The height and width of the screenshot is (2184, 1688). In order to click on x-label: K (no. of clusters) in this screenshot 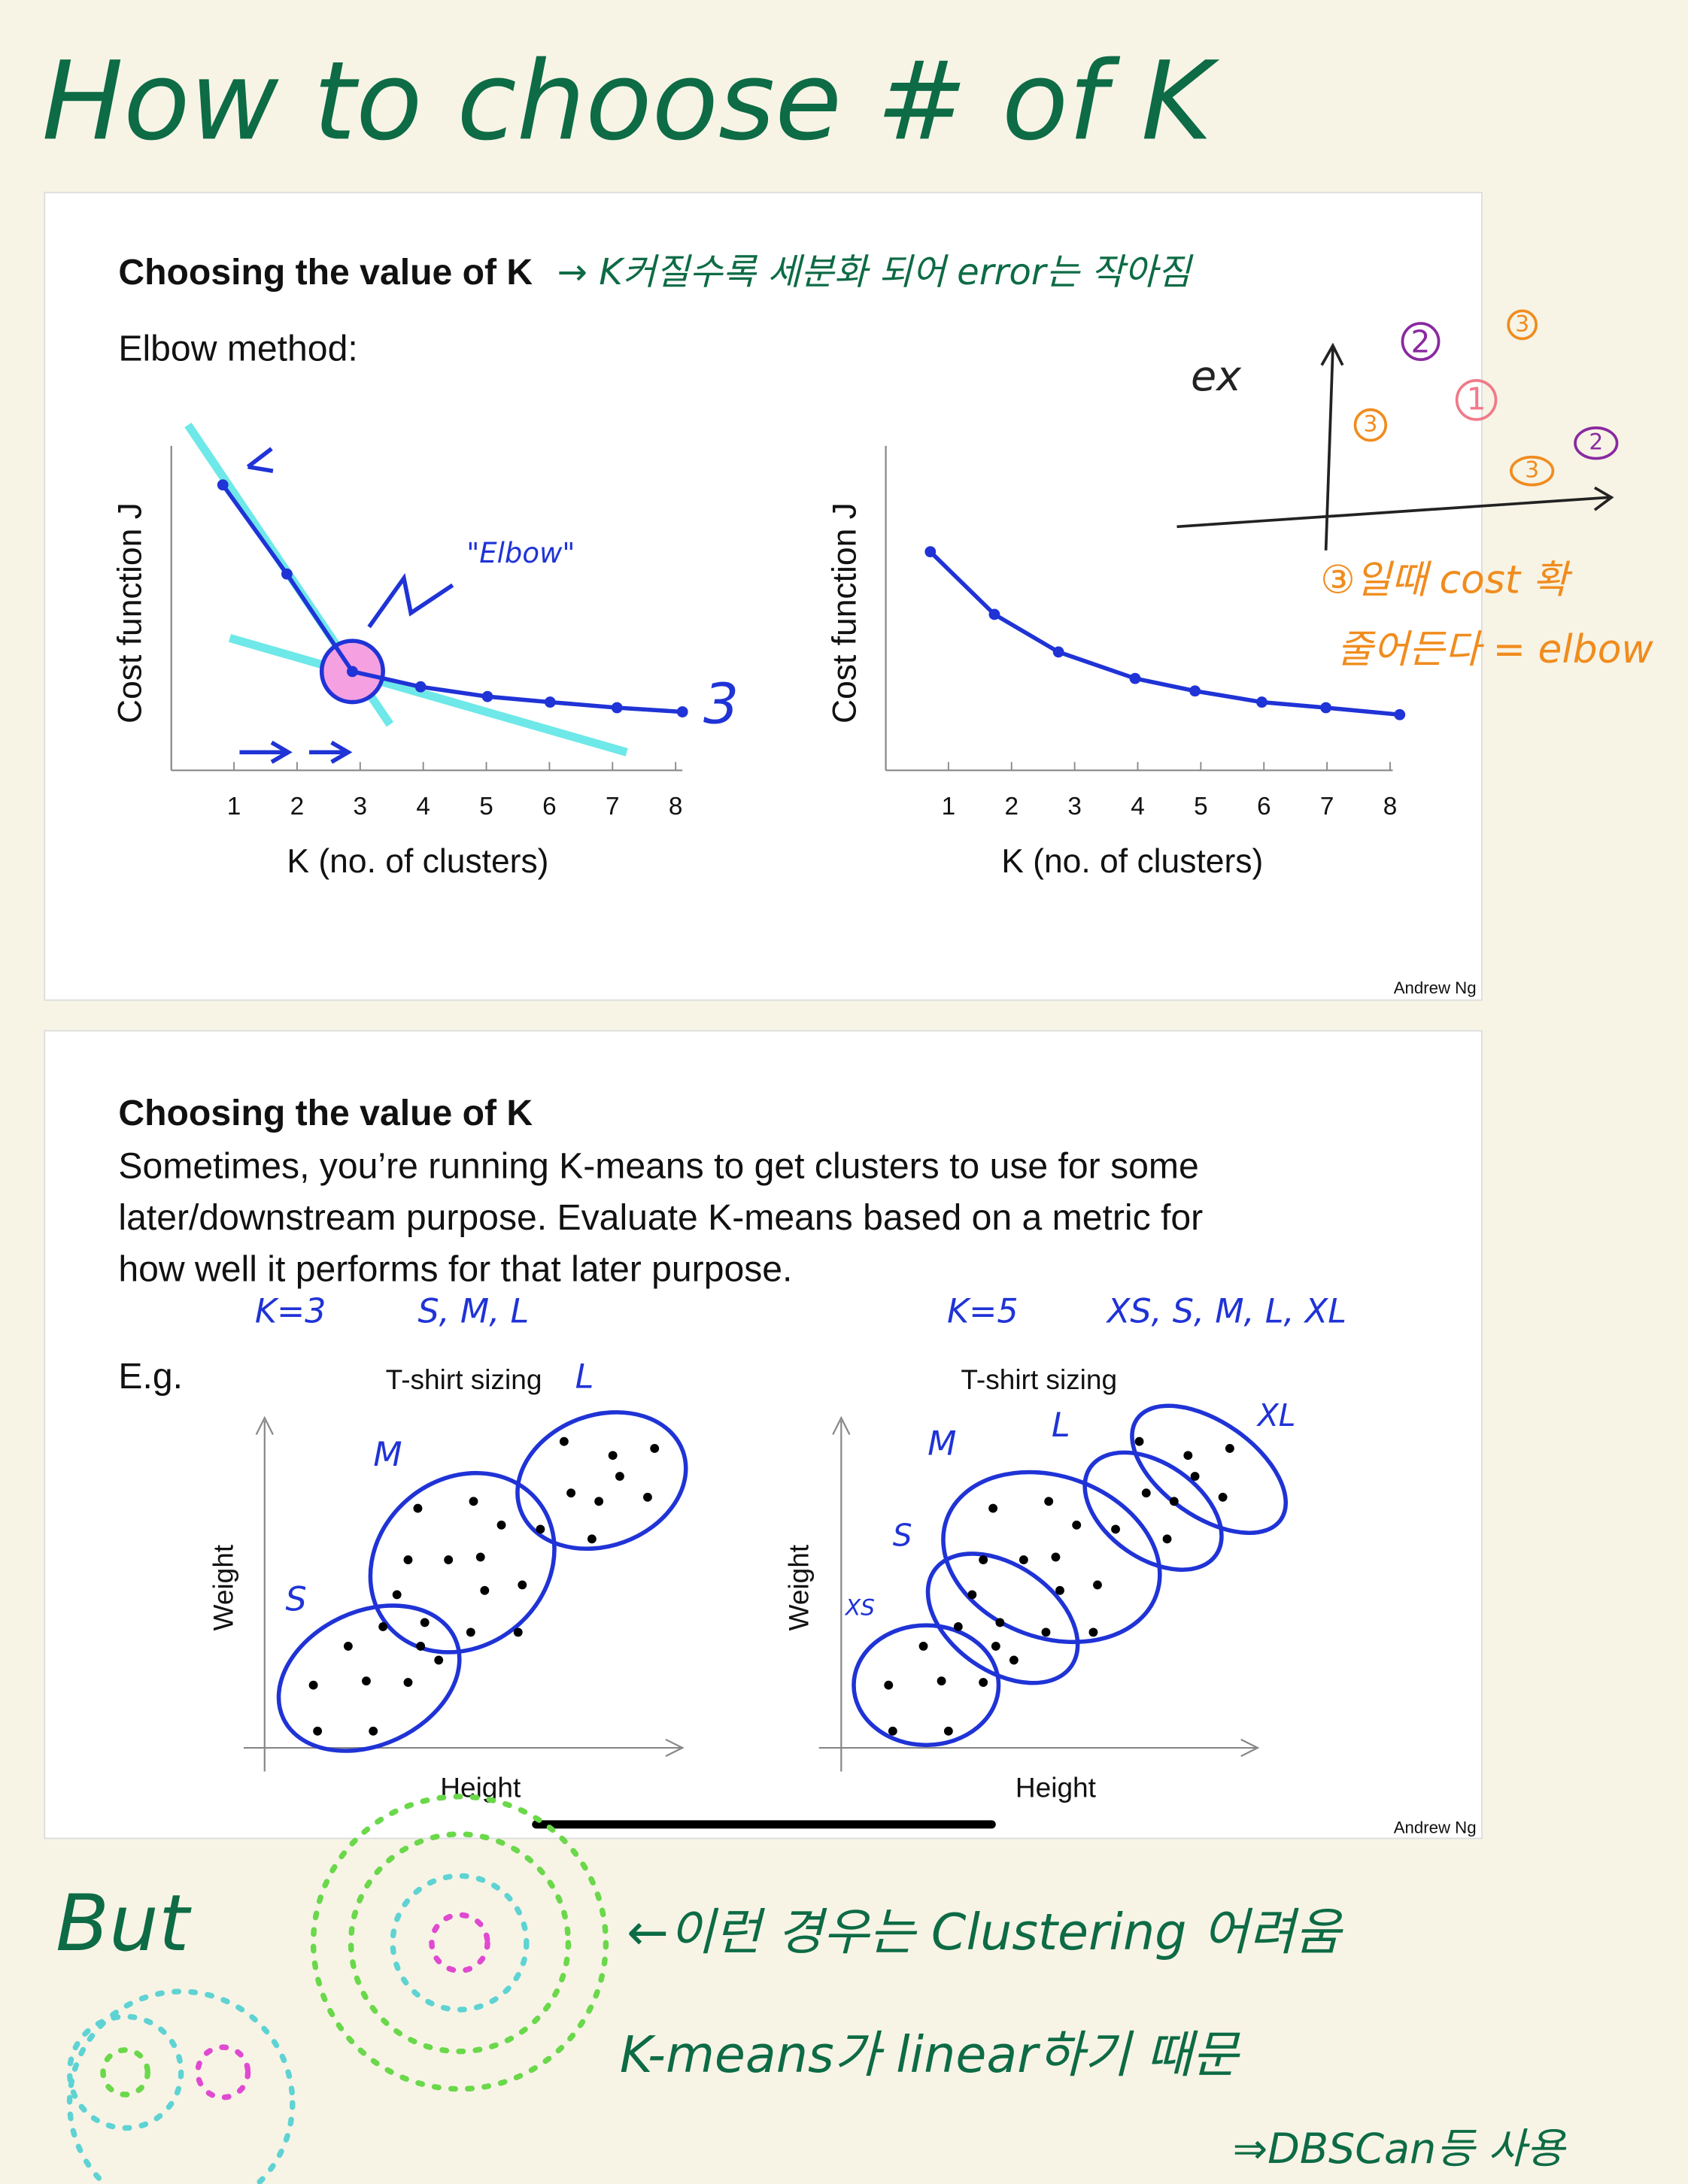, I will do `click(417, 861)`.